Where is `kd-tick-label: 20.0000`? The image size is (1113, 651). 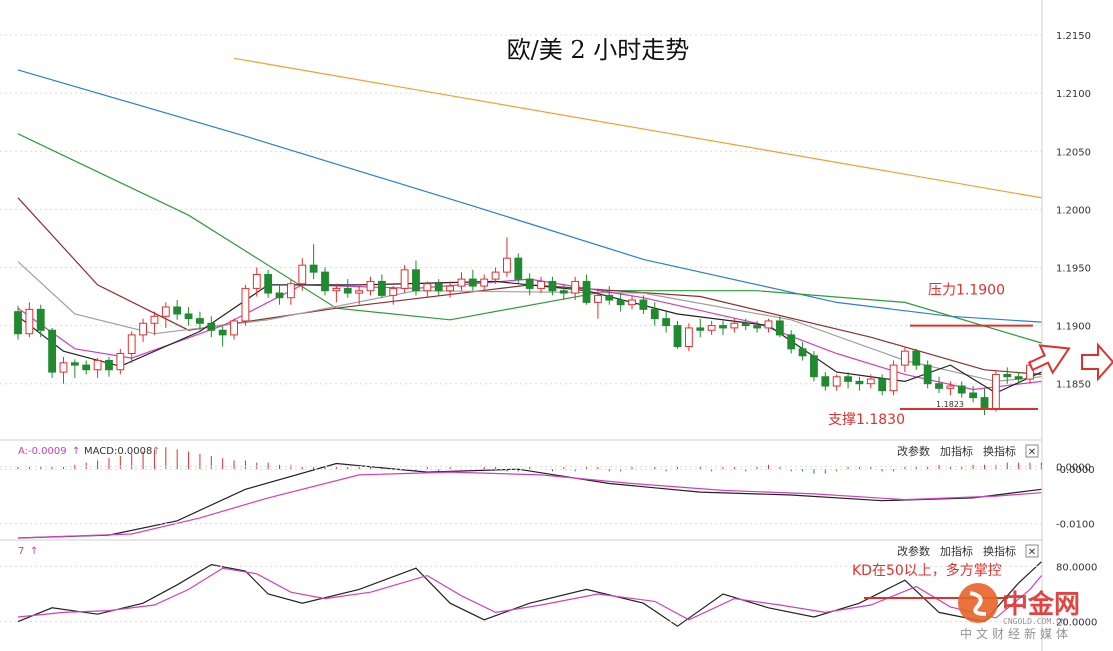 kd-tick-label: 20.0000 is located at coordinates (1076, 623).